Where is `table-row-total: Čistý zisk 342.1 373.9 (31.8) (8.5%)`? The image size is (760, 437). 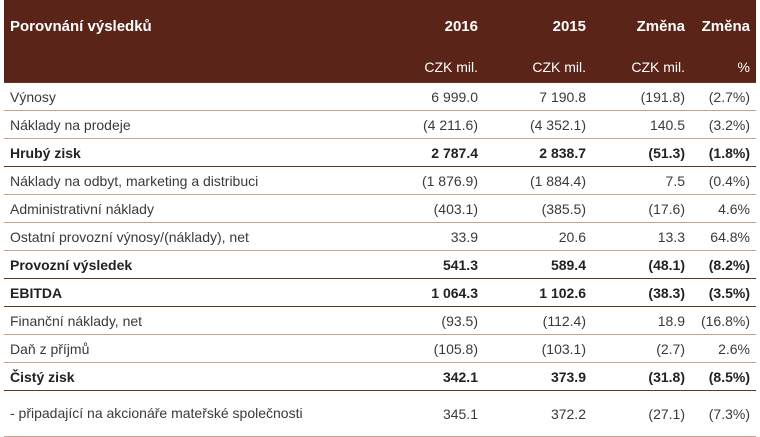
table-row-total: Čistý zisk 342.1 373.9 (31.8) (8.5%) is located at coordinates (380, 377).